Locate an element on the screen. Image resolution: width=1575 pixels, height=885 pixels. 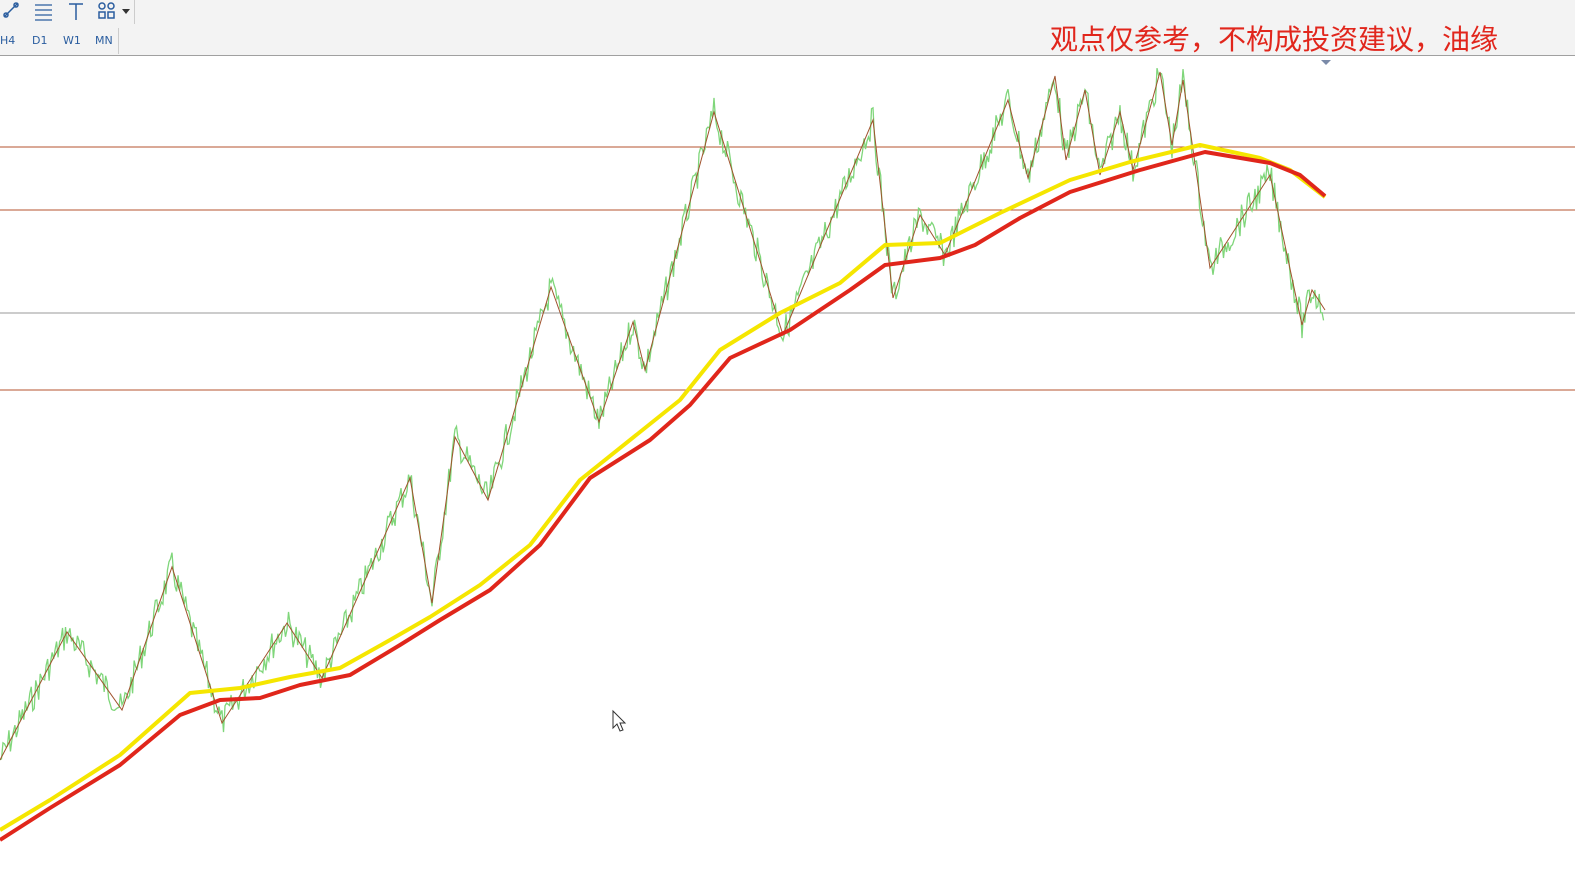
watermark: 观点仅参考，不构成投资建议，油缘 is located at coordinates (1274, 39).